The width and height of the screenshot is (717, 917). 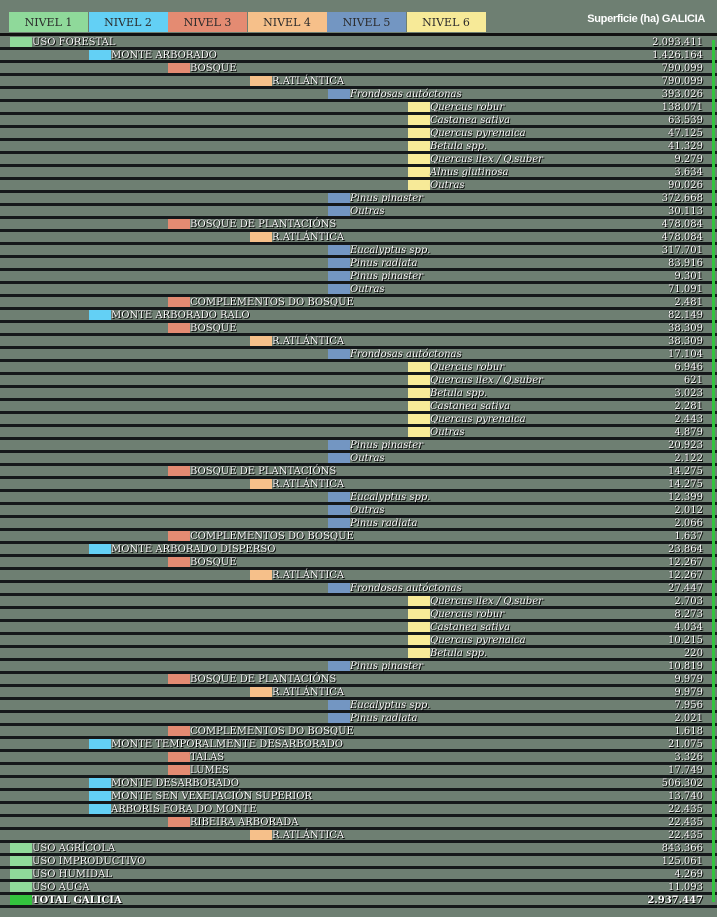 I want to click on row-value: 23.864, so click(x=685, y=549).